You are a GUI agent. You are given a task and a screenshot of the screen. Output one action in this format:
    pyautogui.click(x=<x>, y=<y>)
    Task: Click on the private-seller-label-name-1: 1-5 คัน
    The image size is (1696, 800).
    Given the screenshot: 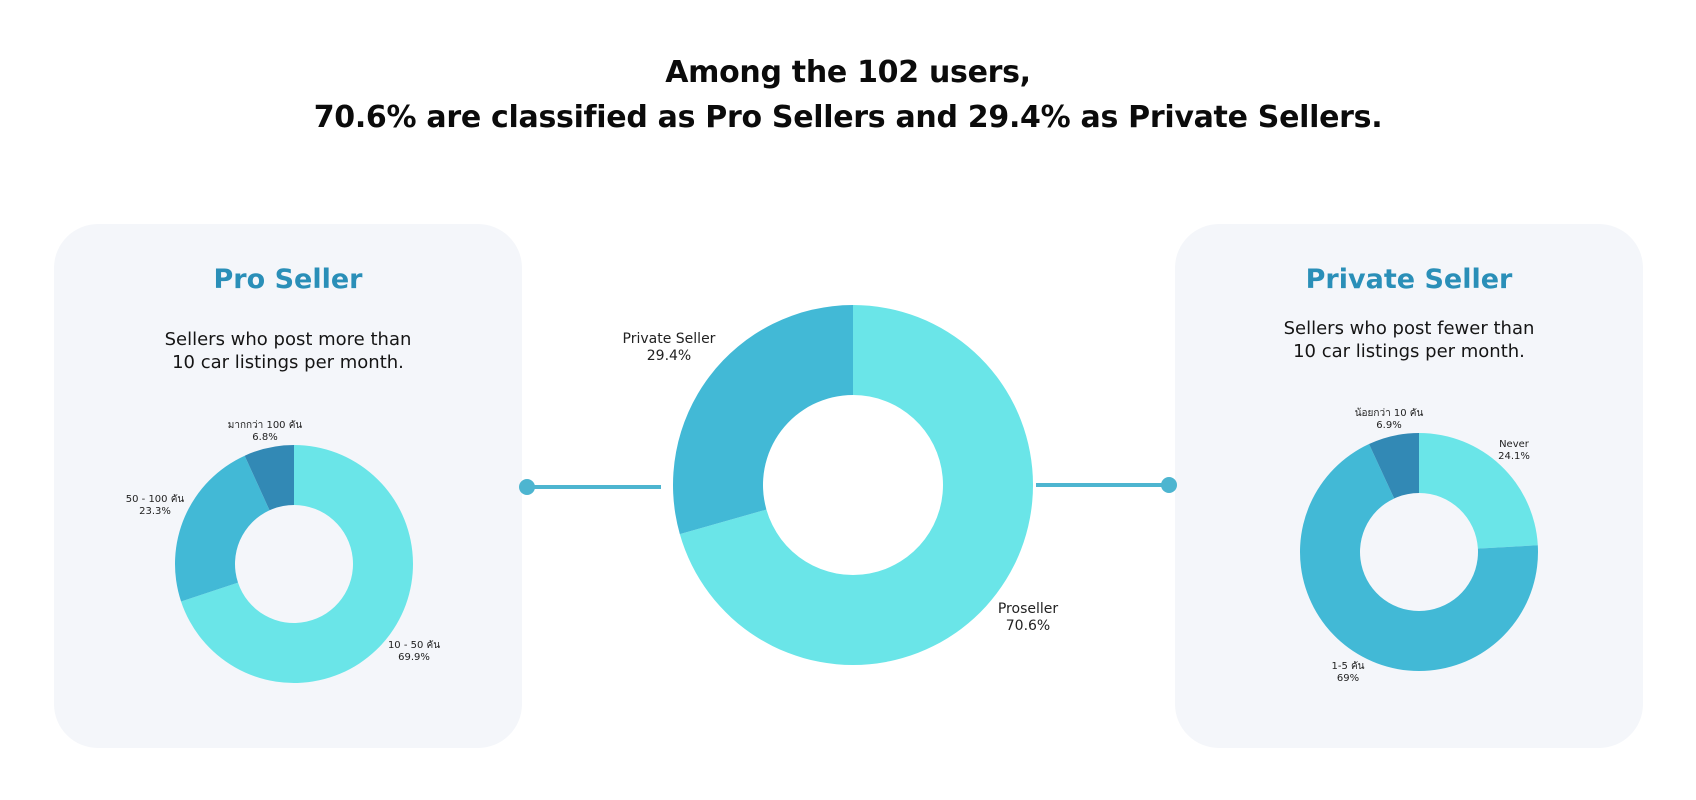 What is the action you would take?
    pyautogui.click(x=1347, y=666)
    